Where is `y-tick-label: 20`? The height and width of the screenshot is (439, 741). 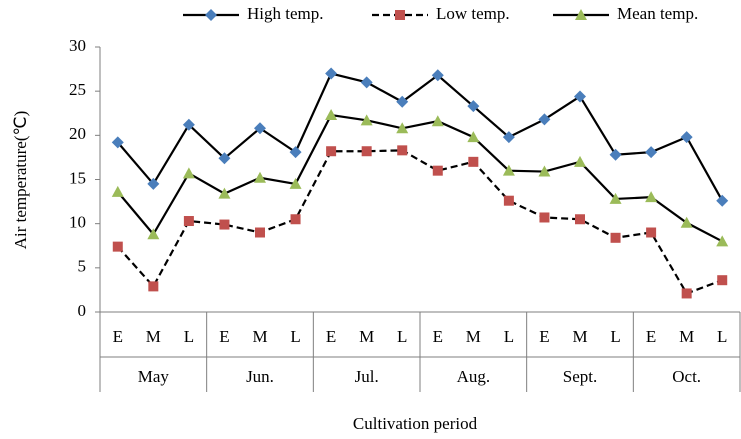 y-tick-label: 20 is located at coordinates (77, 133).